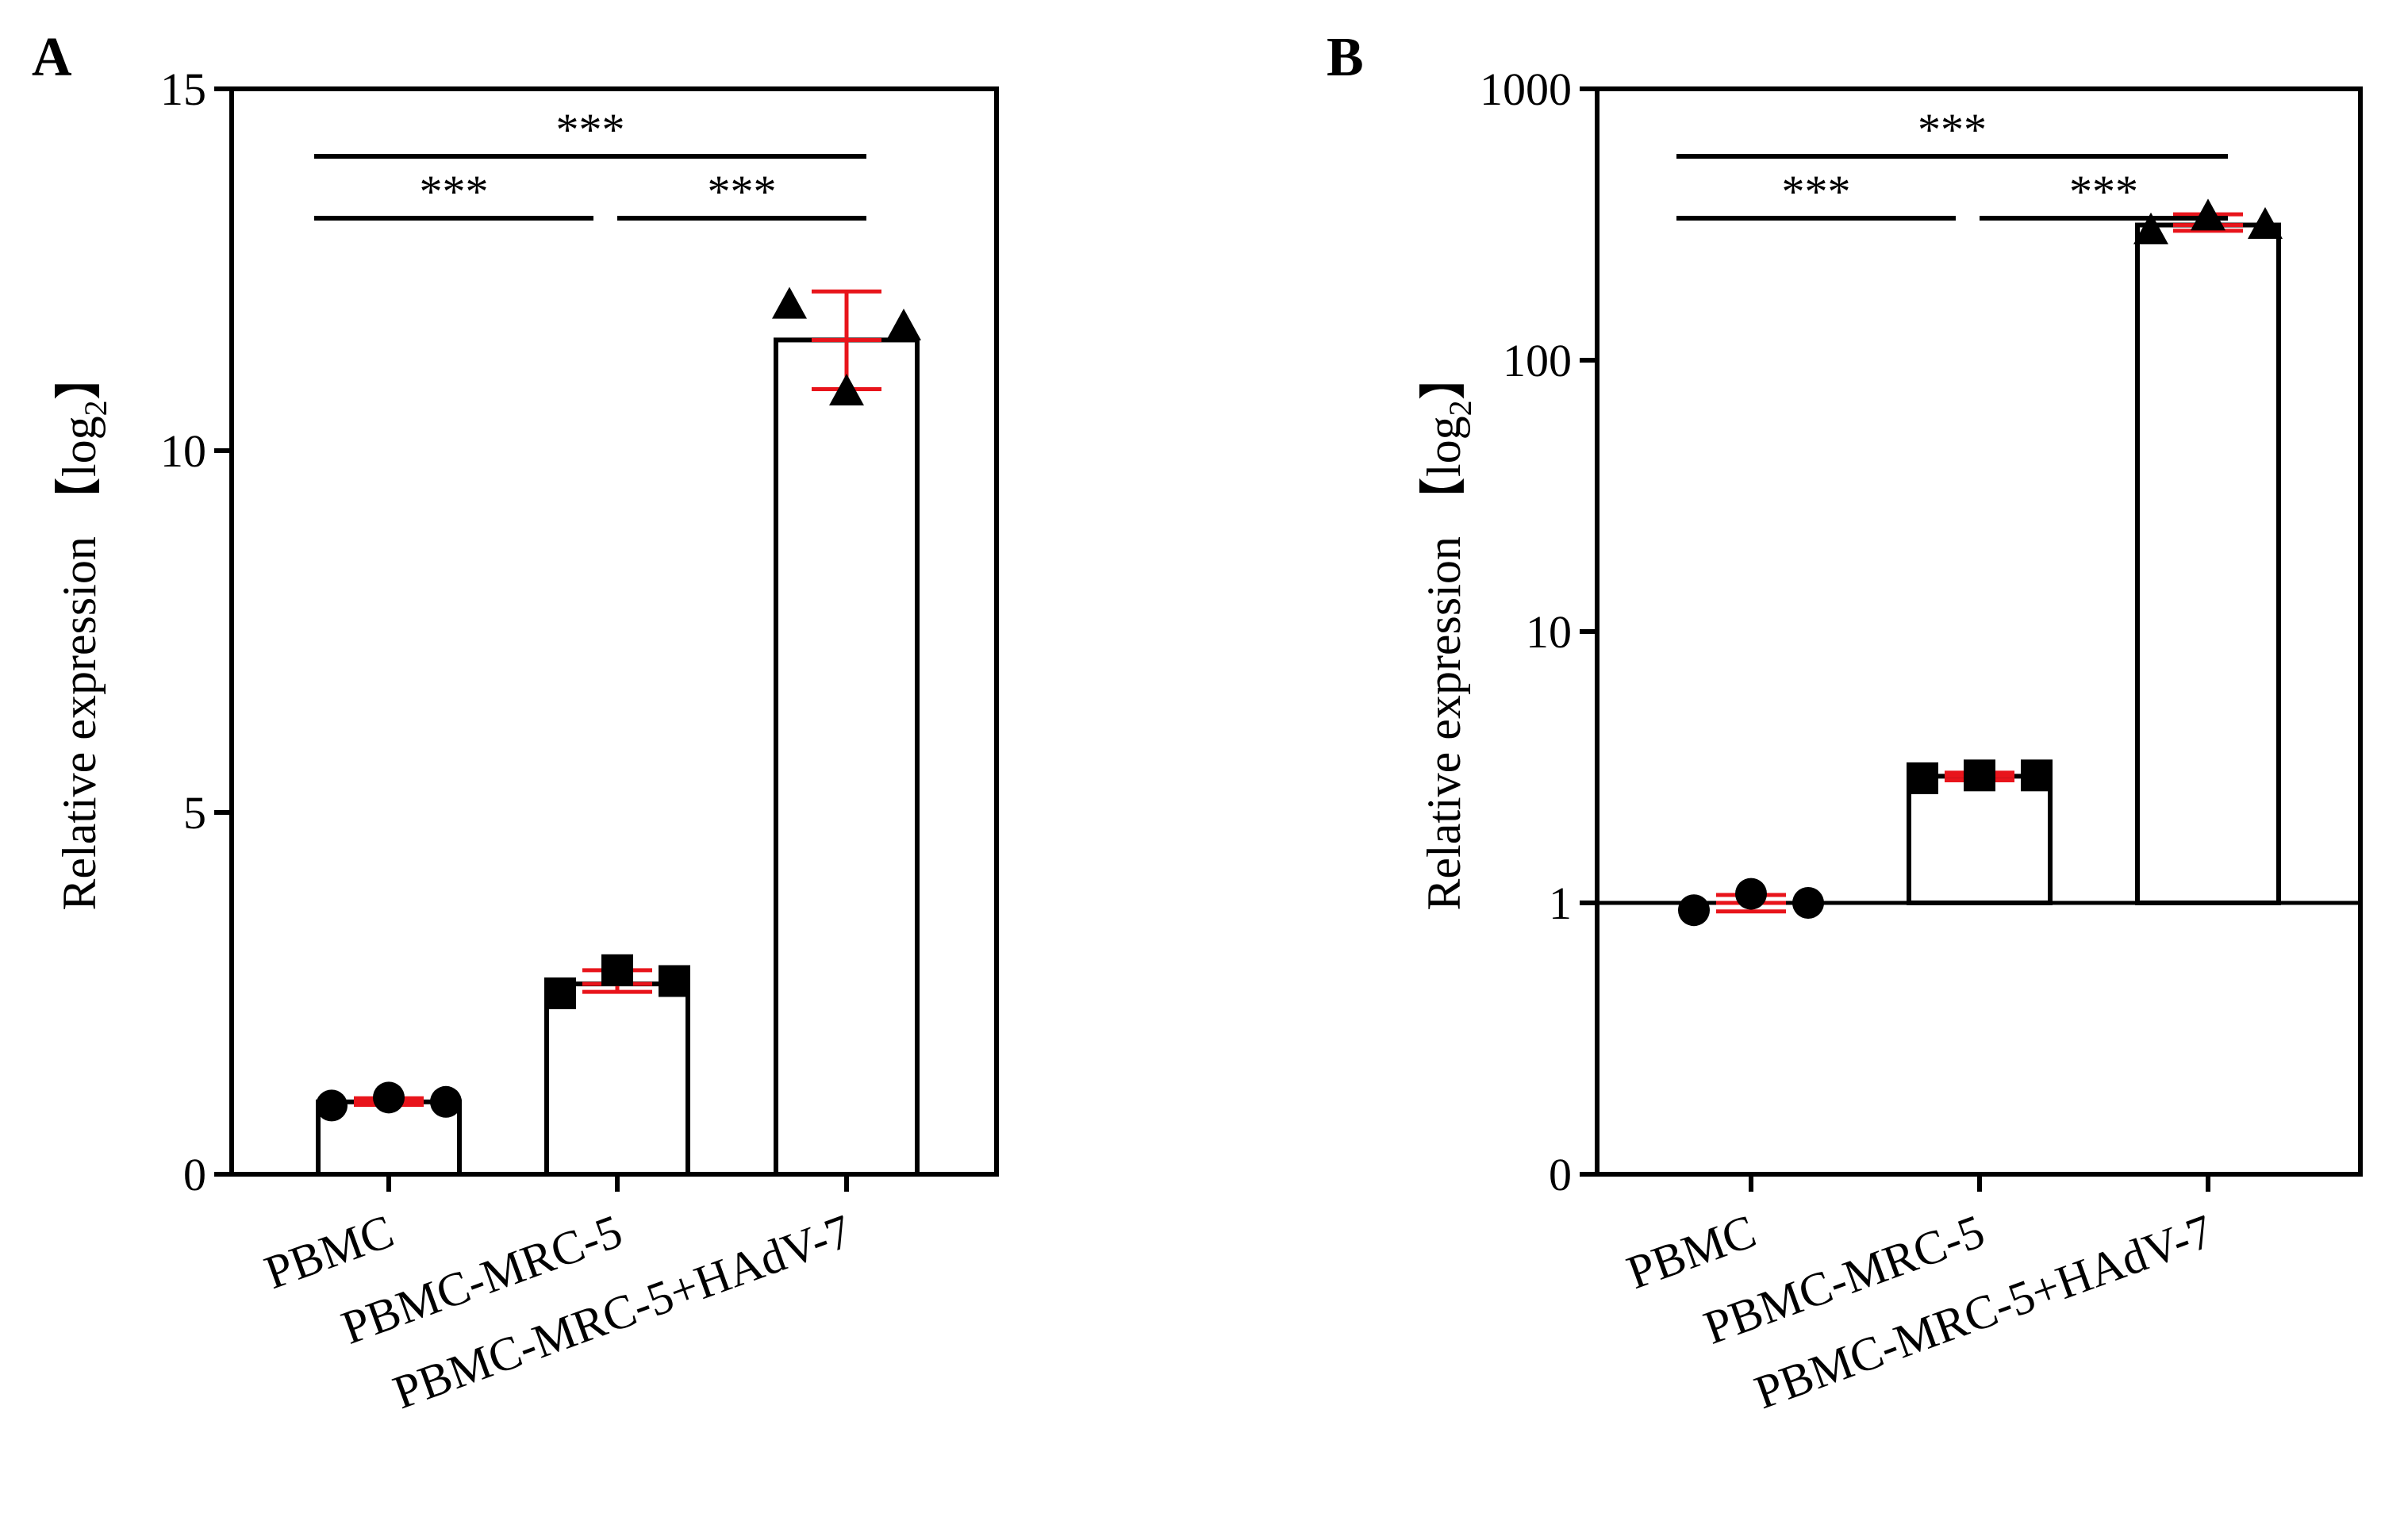 The width and height of the screenshot is (2381, 1540). What do you see at coordinates (1537, 360) in the screenshot?
I see `y-tick-label: 100` at bounding box center [1537, 360].